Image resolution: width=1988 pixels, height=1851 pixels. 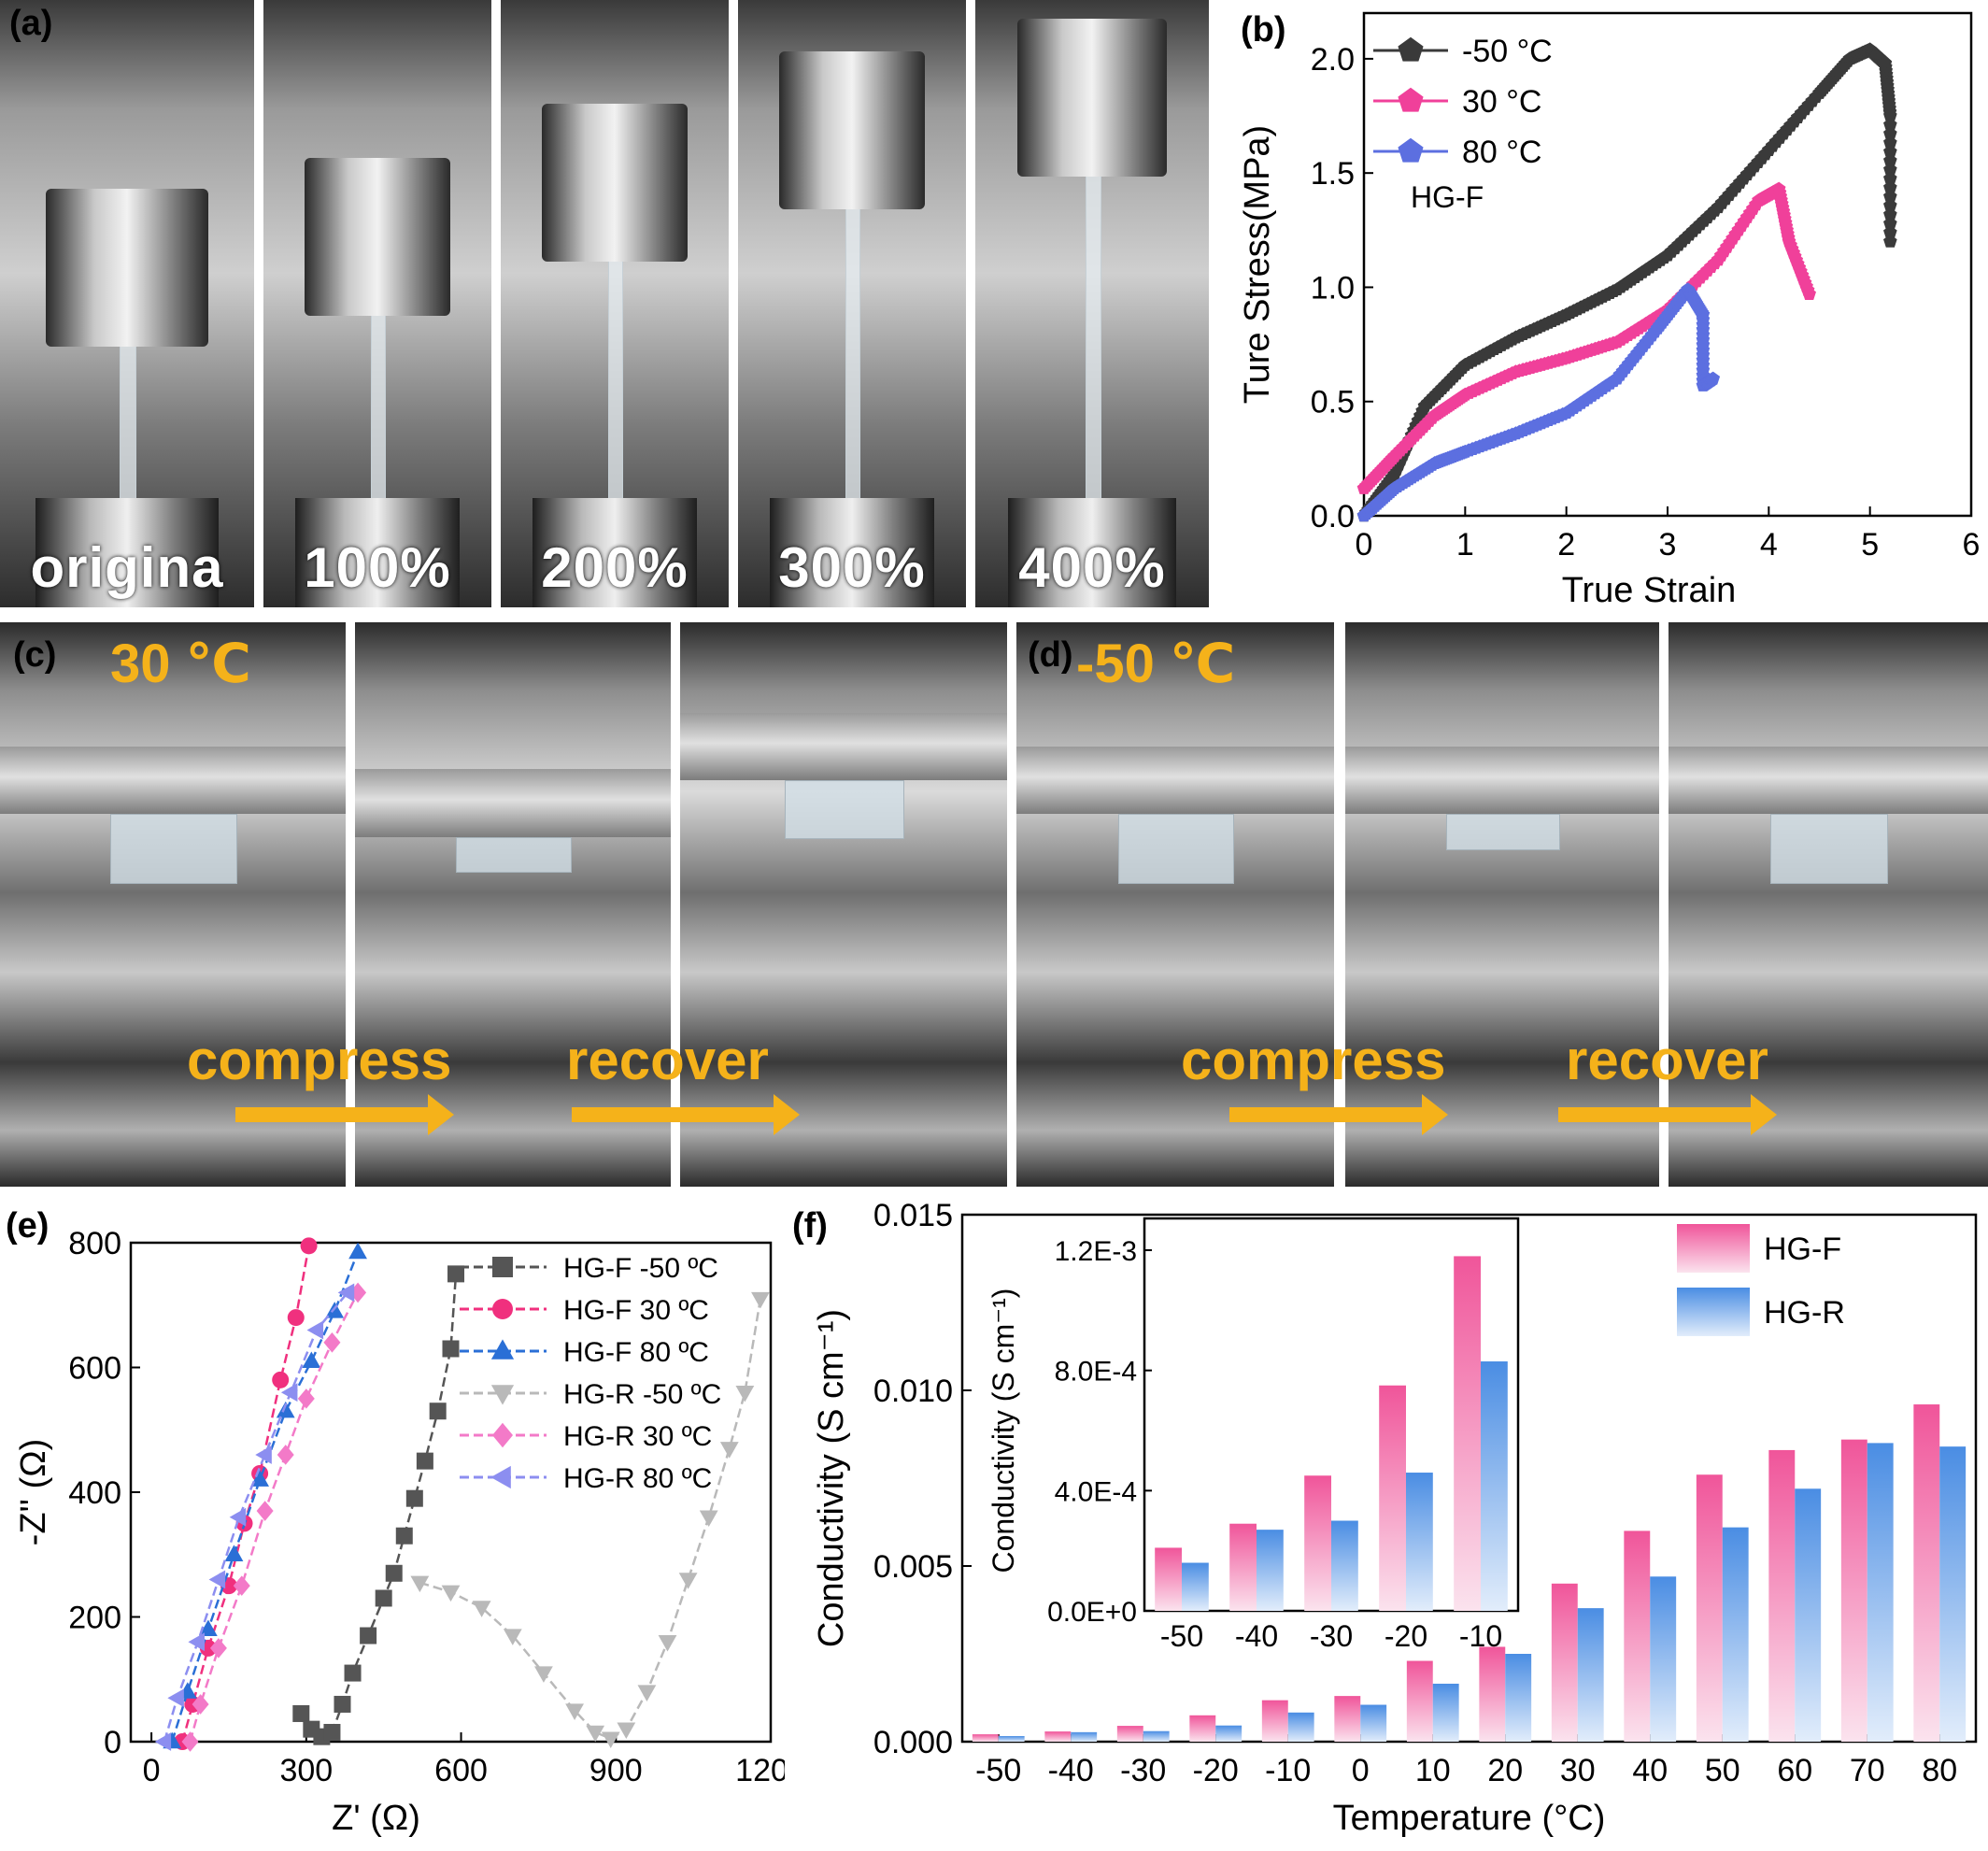 I want to click on legend: -50 °C 30 °C 80 °C, so click(x=1463, y=102).